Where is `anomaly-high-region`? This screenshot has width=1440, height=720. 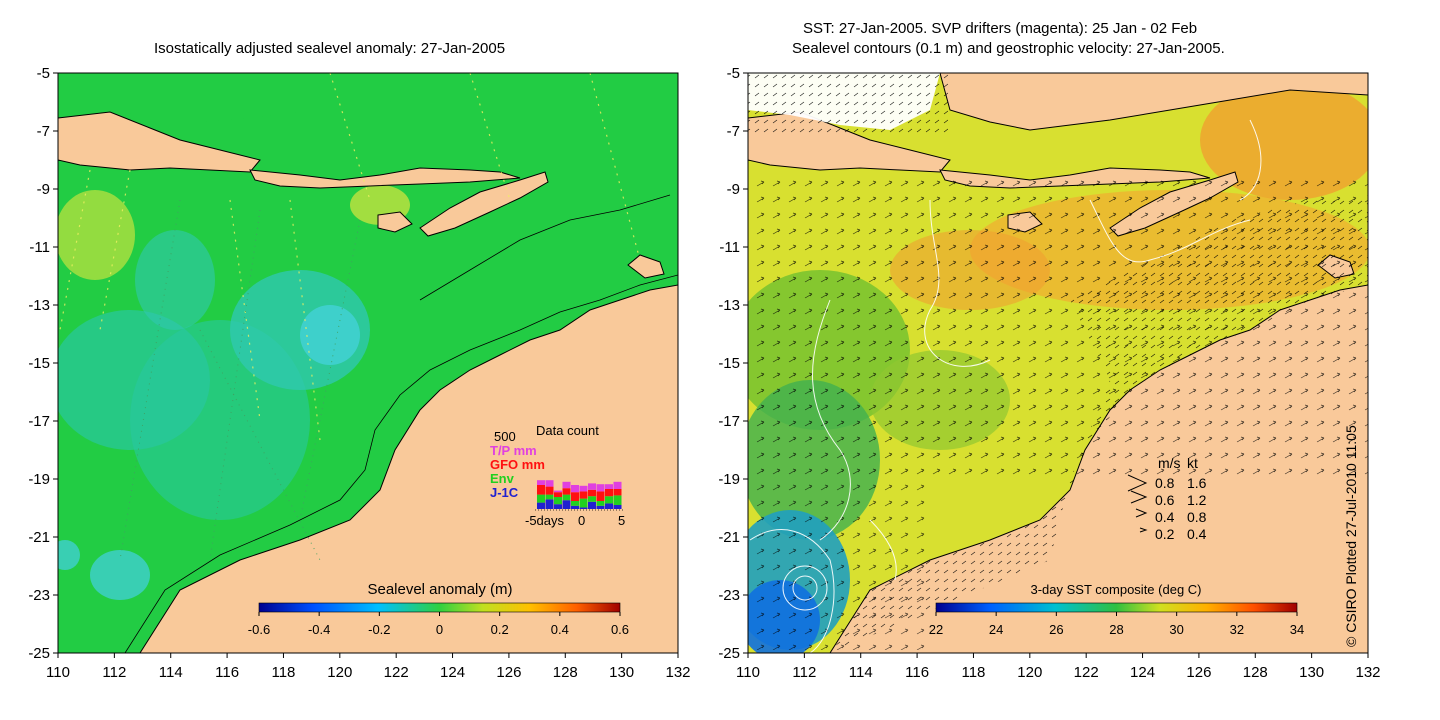
anomaly-high-region is located at coordinates (96, 235).